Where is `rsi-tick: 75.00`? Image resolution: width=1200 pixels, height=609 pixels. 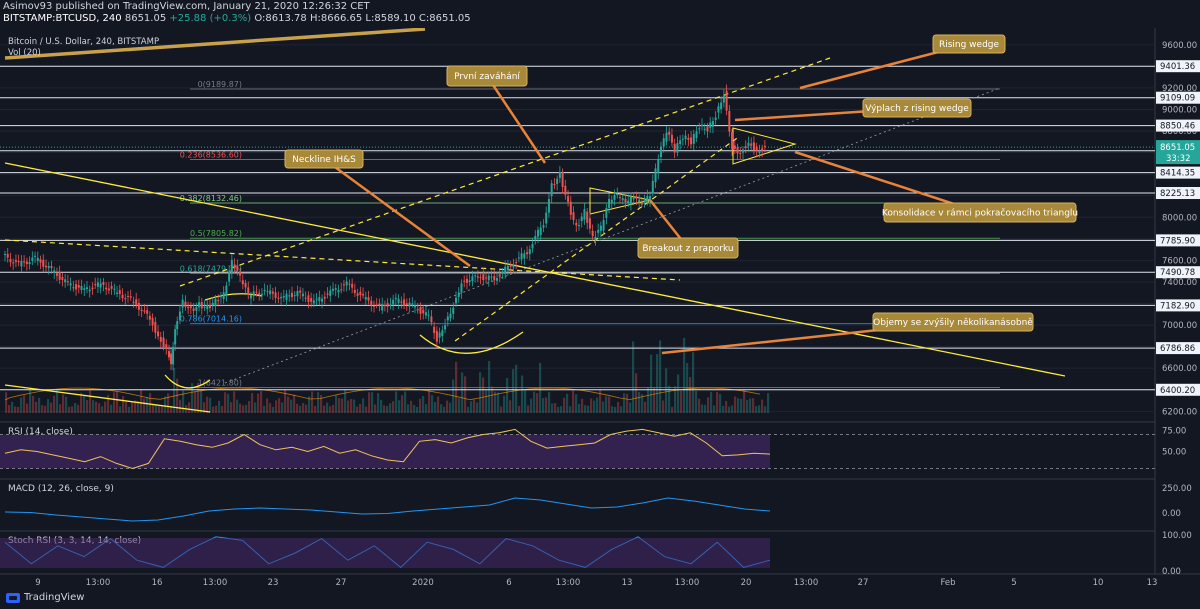 rsi-tick: 75.00 is located at coordinates (1174, 431).